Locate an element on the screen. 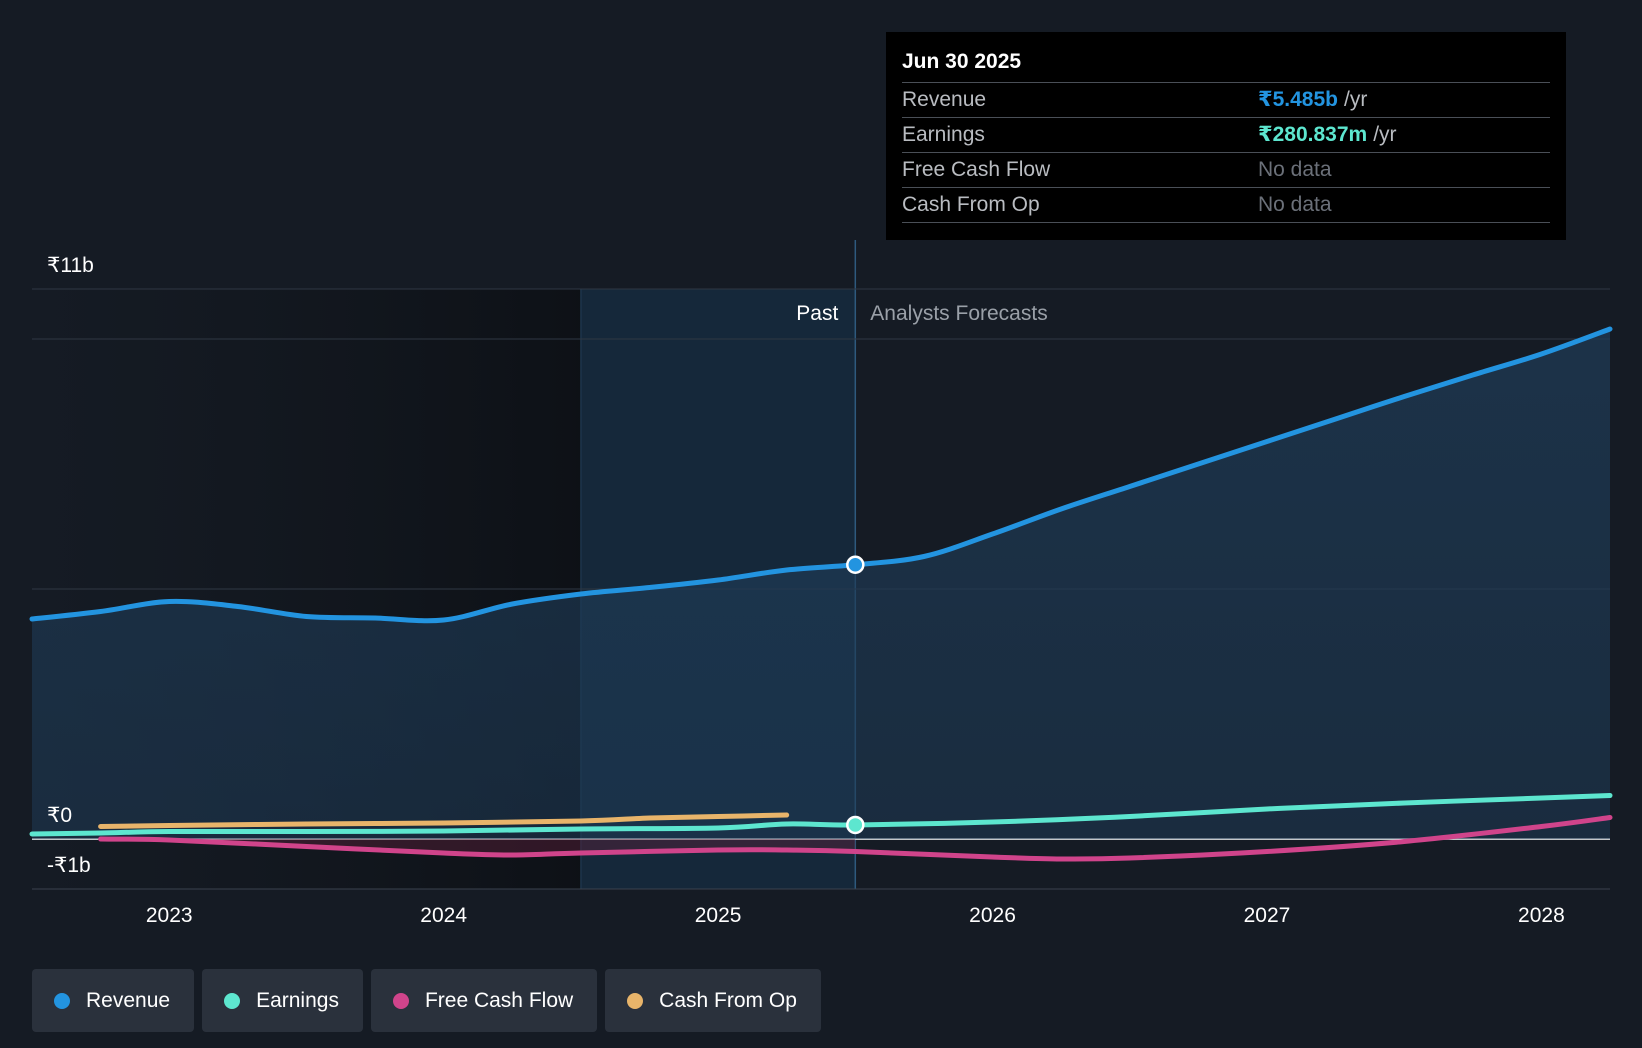 Image resolution: width=1642 pixels, height=1048 pixels. tooltip-row-value: ₹5.485b is located at coordinates (1298, 99).